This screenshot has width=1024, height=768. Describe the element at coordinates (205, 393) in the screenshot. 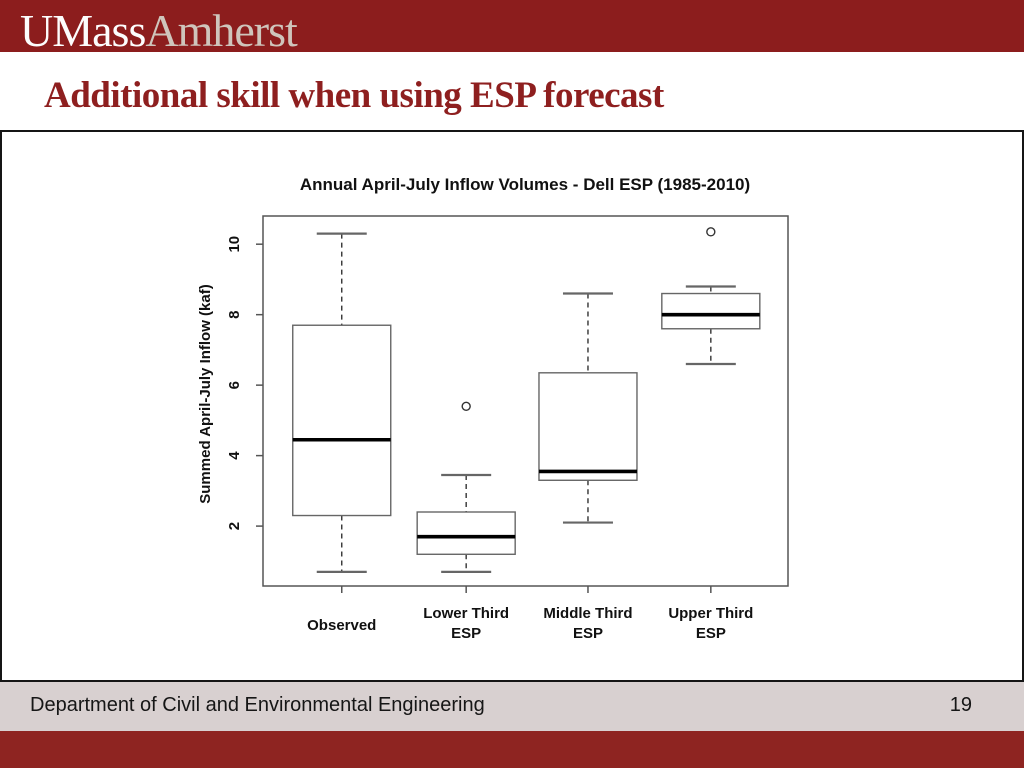

I see `y-axis-label: Summed April-July Inflow (kaf)` at that location.